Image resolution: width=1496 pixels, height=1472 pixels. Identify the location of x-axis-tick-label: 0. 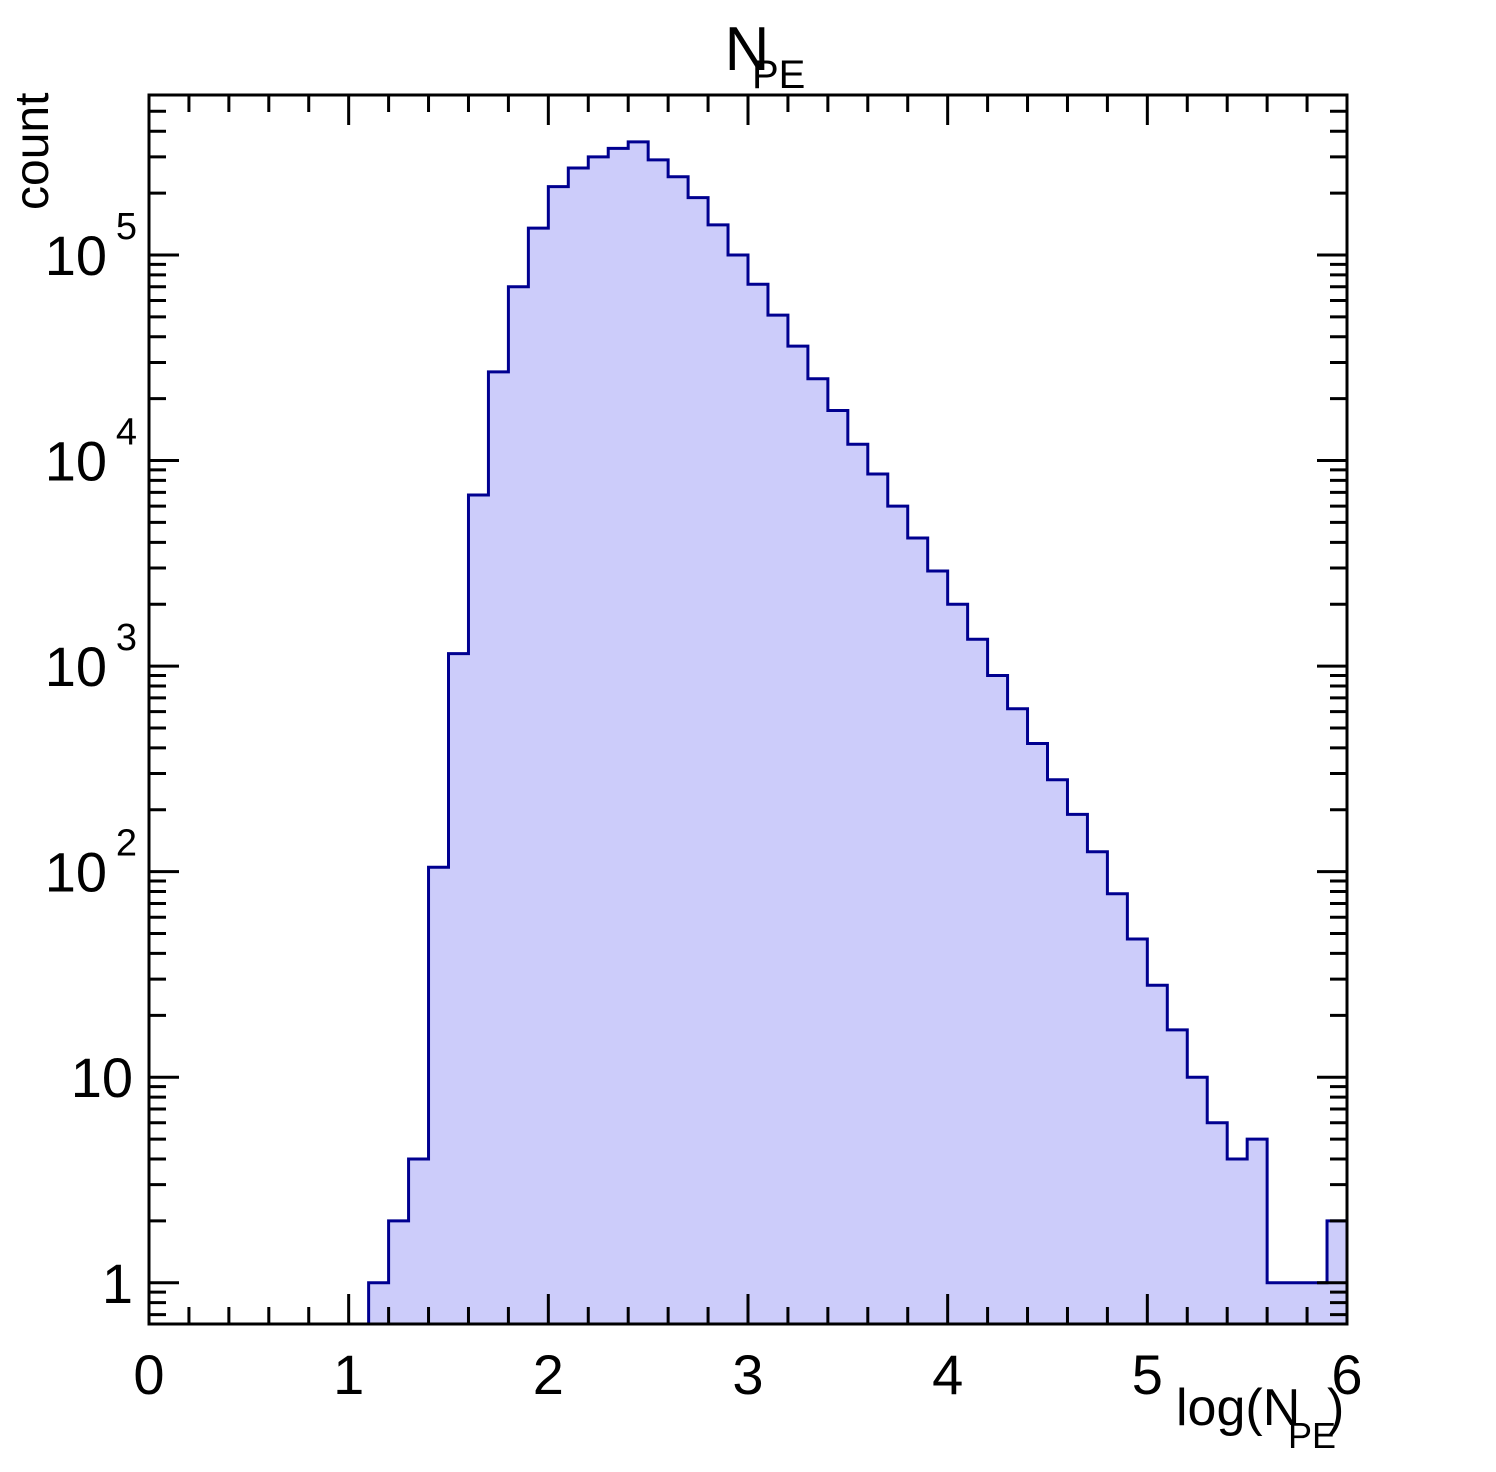
(148, 1374).